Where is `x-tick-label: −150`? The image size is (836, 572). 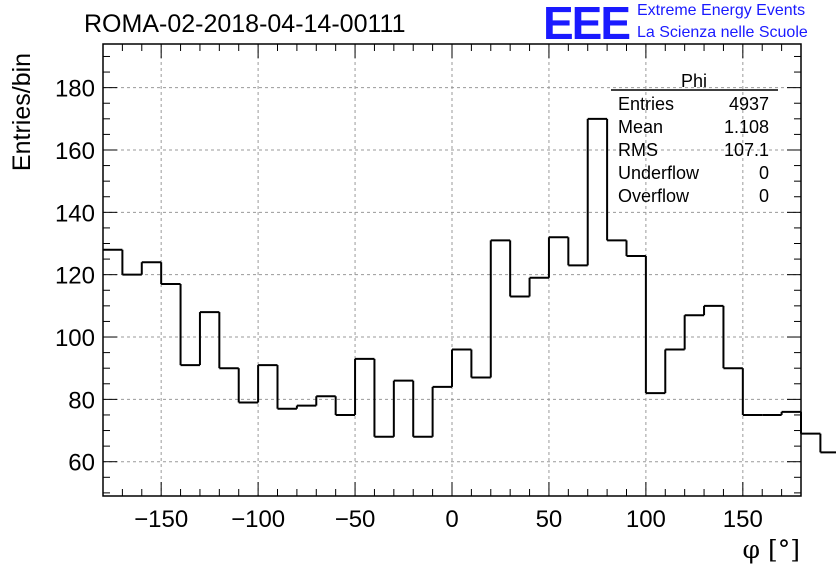
x-tick-label: −150 is located at coordinates (161, 519).